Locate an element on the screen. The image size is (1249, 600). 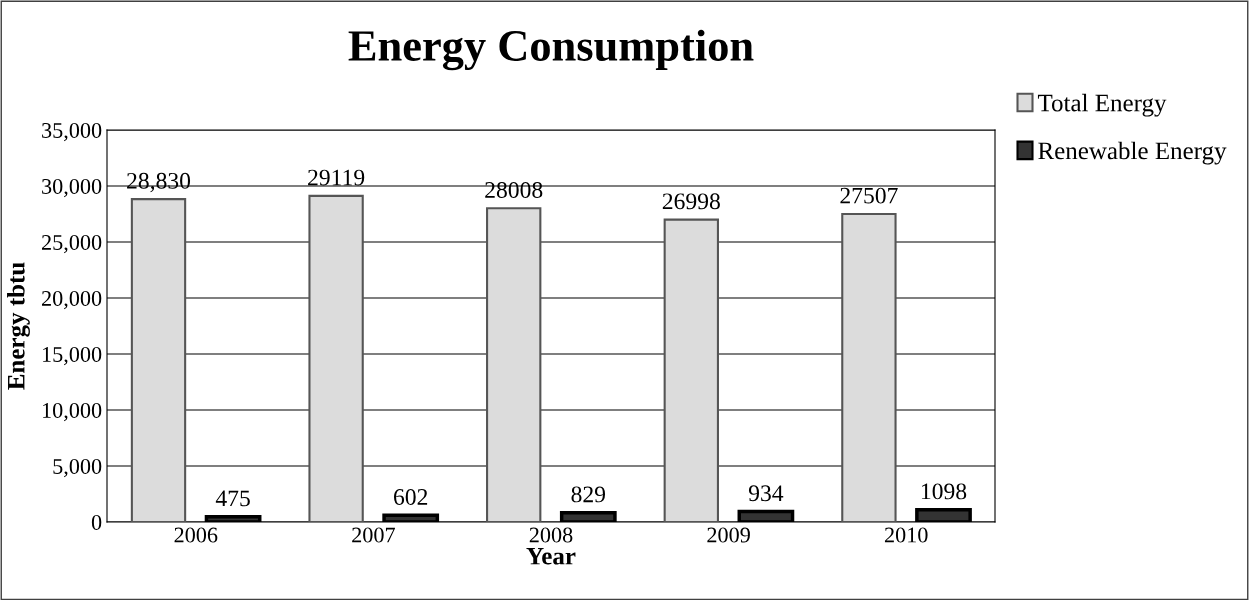
y-tick-label: 25,000 is located at coordinates (72, 244).